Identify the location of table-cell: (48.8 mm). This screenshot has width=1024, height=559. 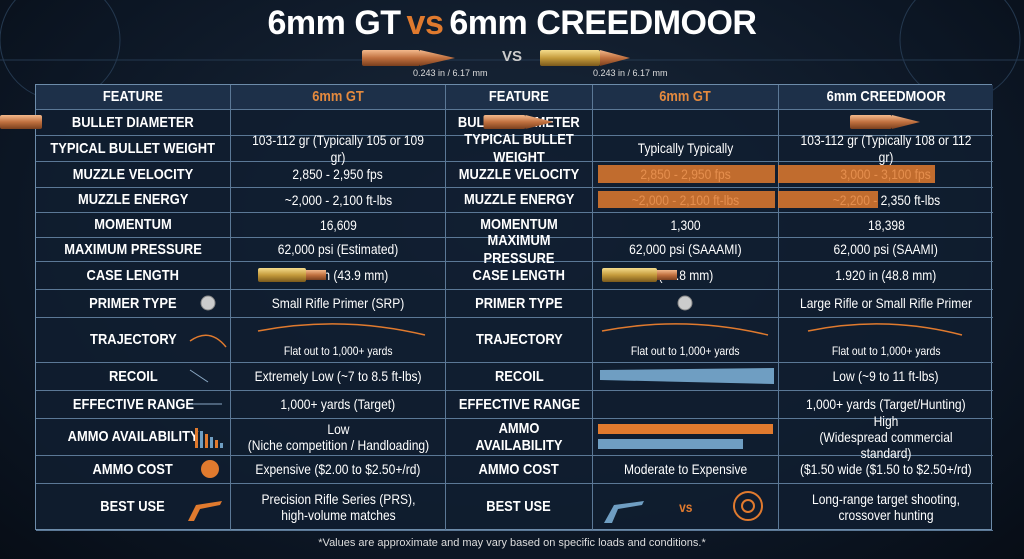
(686, 276).